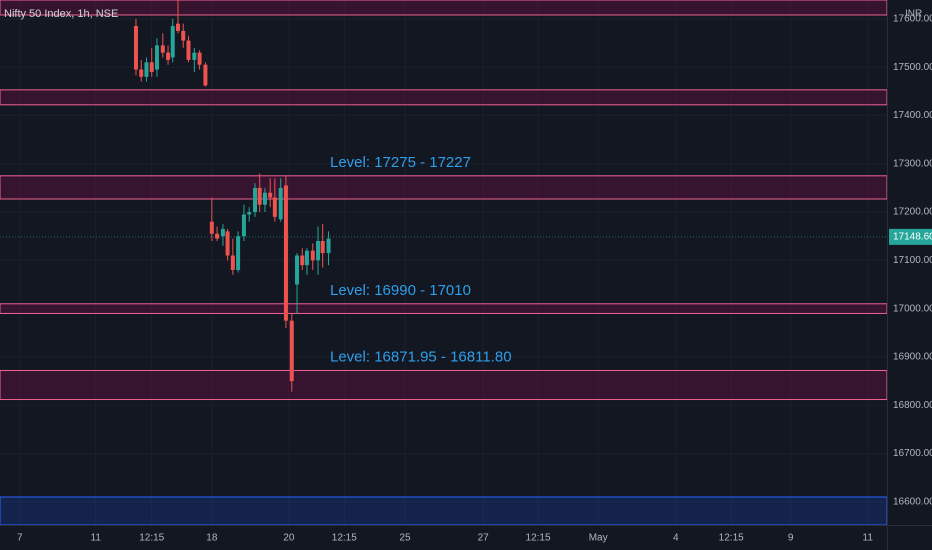 The width and height of the screenshot is (932, 550). I want to click on y-tick-label: 17400.00, so click(912, 115).